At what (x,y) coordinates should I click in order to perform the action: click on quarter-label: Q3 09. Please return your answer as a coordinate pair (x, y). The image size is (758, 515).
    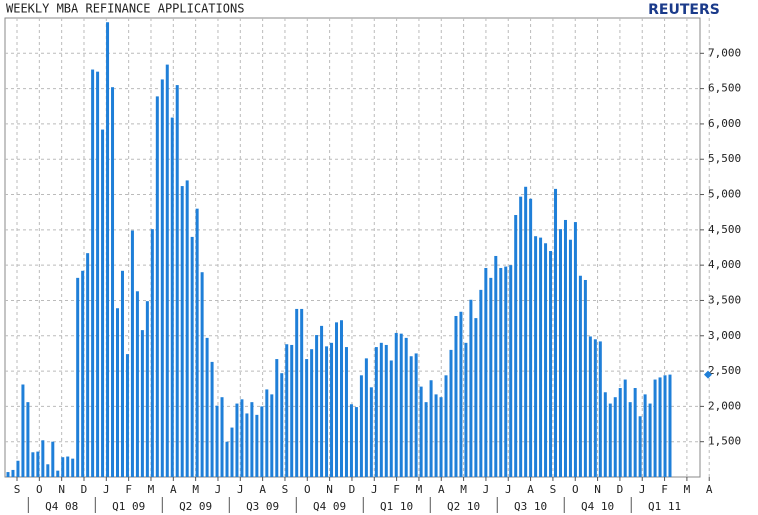
    Looking at the image, I should click on (262, 506).